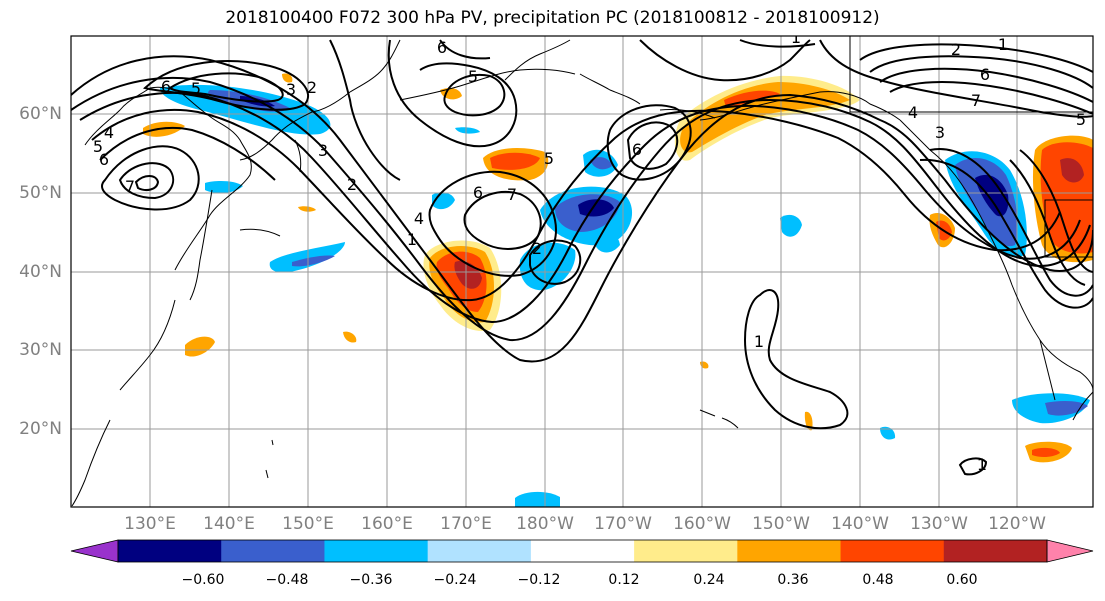 Image resolution: width=1105 pixels, height=601 pixels. Describe the element at coordinates (781, 524) in the screenshot. I see `lon-label-150w: 150°W` at that location.